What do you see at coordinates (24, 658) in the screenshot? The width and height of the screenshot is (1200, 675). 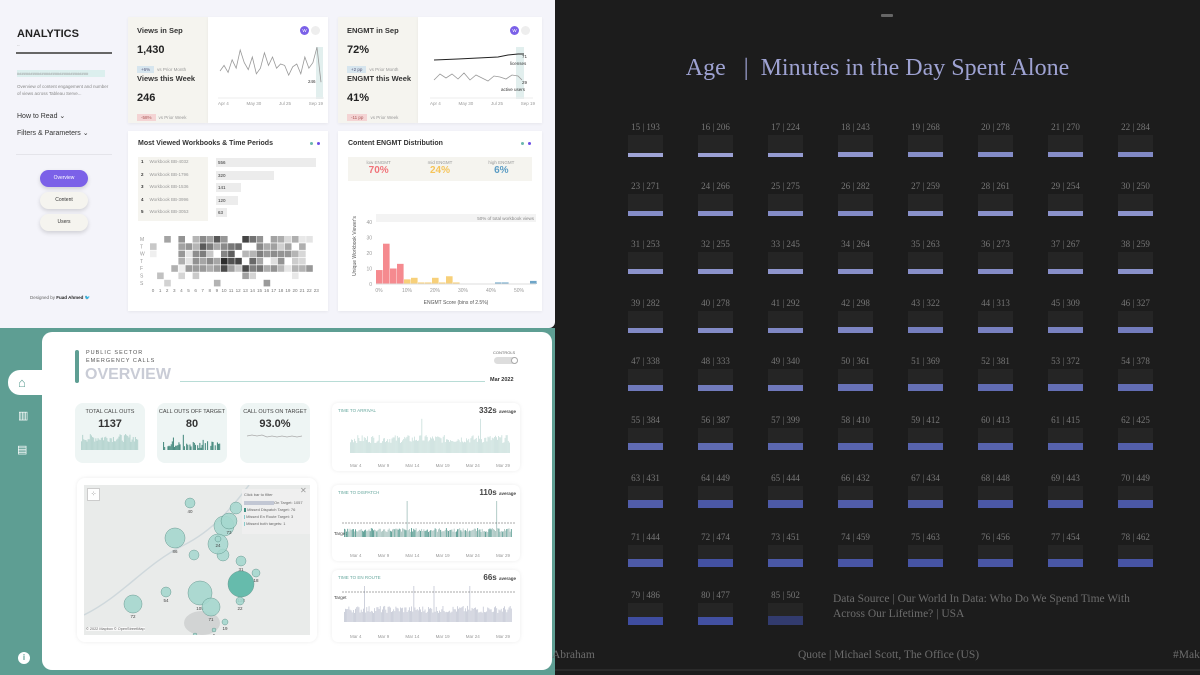 I see `info-icon: i` at bounding box center [24, 658].